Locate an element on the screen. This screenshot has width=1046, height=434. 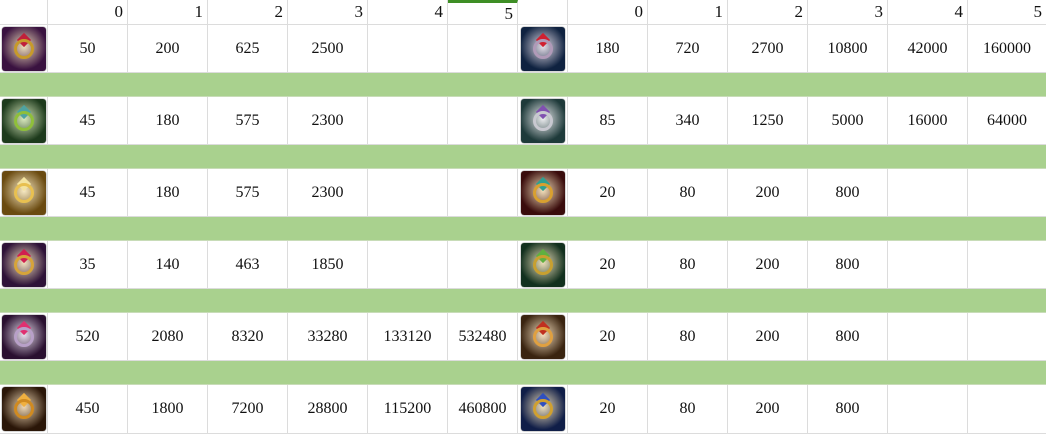
value-cell: 532480 is located at coordinates (483, 337).